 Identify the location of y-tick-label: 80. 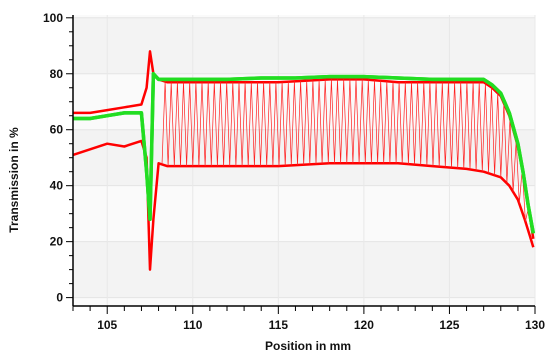
(57, 74).